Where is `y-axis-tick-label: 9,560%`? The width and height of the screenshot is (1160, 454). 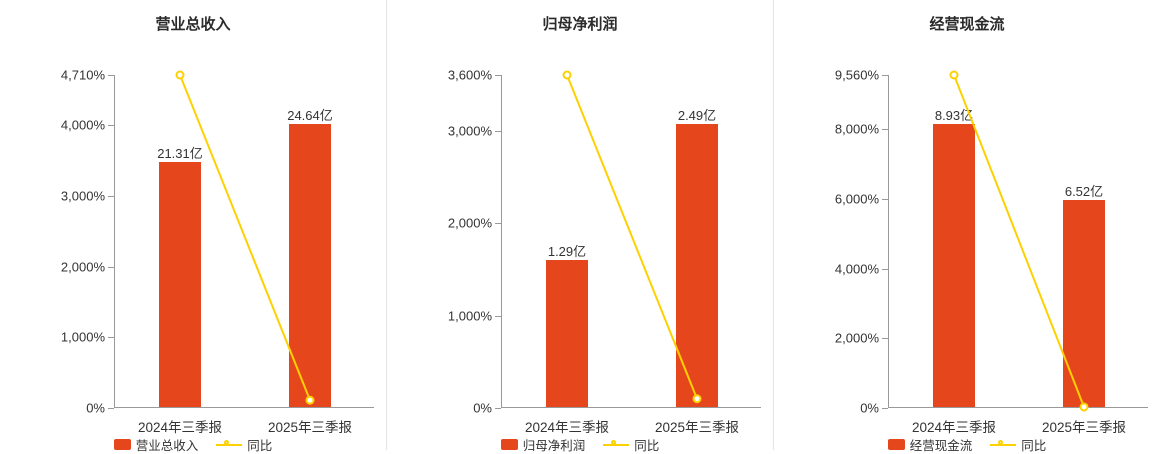 y-axis-tick-label: 9,560% is located at coordinates (856, 75).